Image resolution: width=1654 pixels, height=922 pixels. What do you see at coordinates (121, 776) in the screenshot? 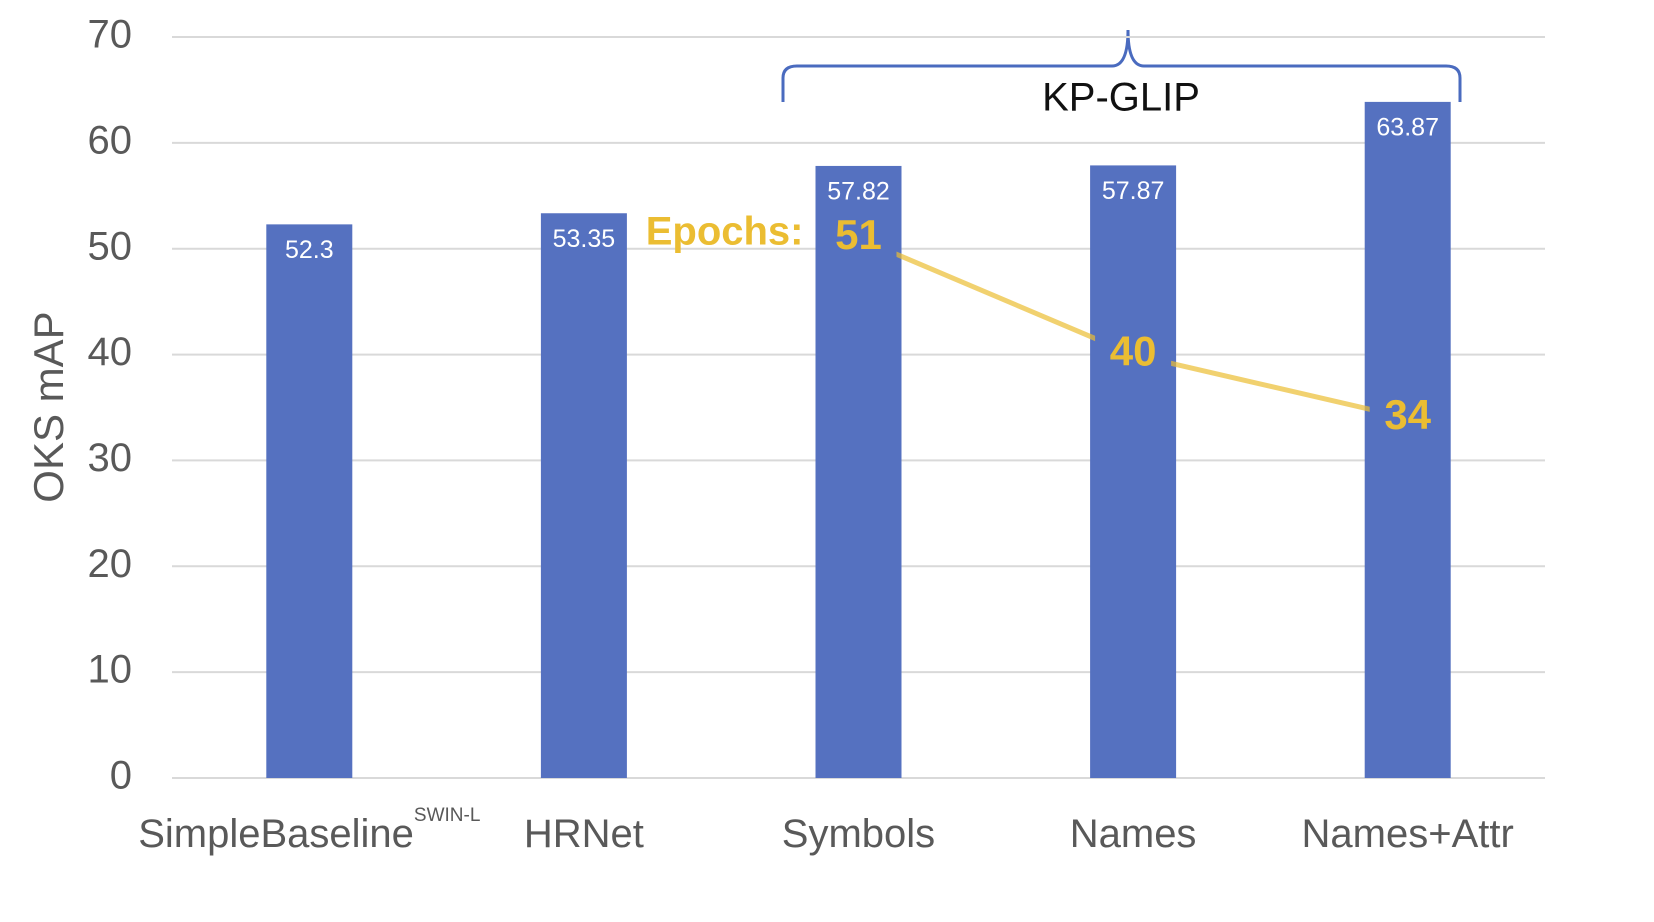
I see `y-tick-label: 0` at bounding box center [121, 776].